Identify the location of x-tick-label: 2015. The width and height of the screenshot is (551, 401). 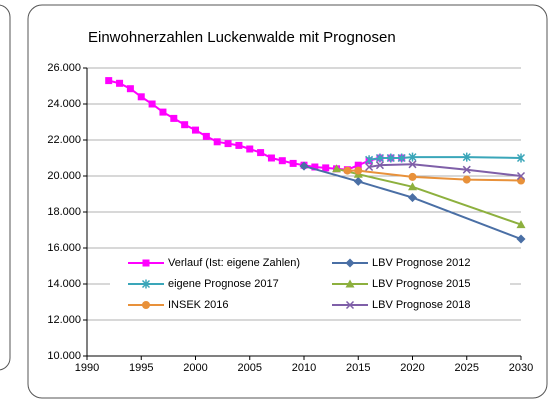
(358, 368).